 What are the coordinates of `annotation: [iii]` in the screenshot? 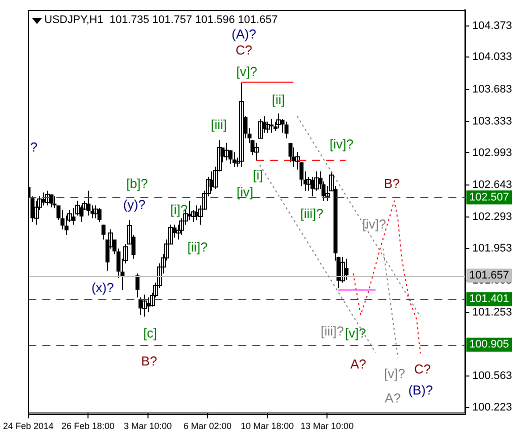 It's located at (218, 124).